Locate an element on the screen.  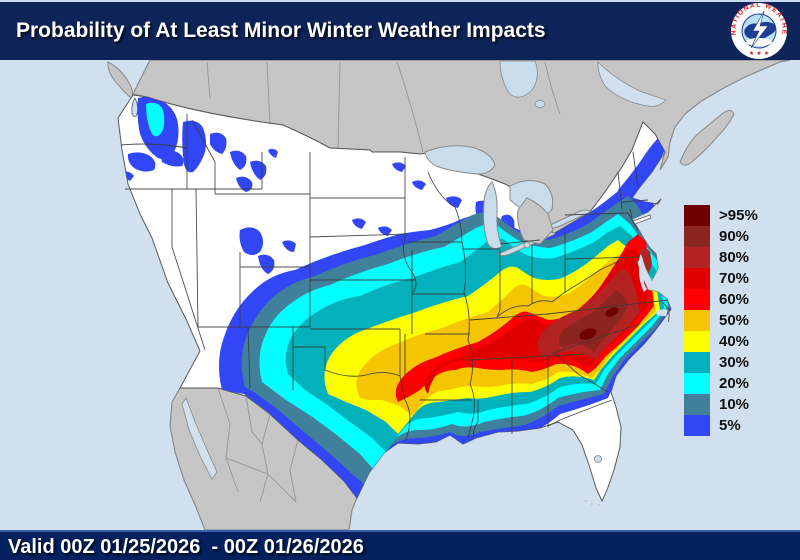
legend-label: 10% is located at coordinates (734, 404).